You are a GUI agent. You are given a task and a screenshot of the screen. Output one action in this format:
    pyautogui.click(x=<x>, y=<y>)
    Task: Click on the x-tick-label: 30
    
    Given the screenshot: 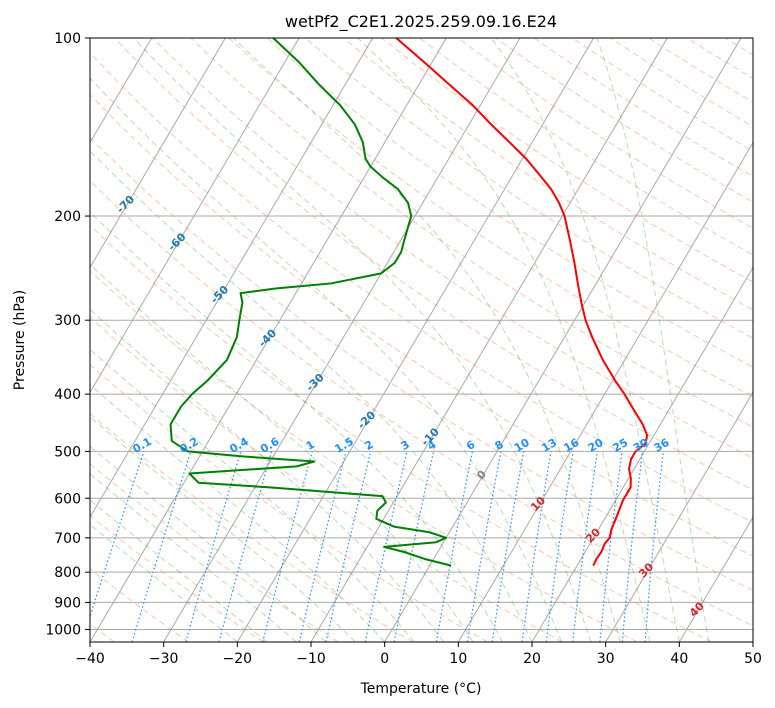 What is the action you would take?
    pyautogui.click(x=606, y=659)
    